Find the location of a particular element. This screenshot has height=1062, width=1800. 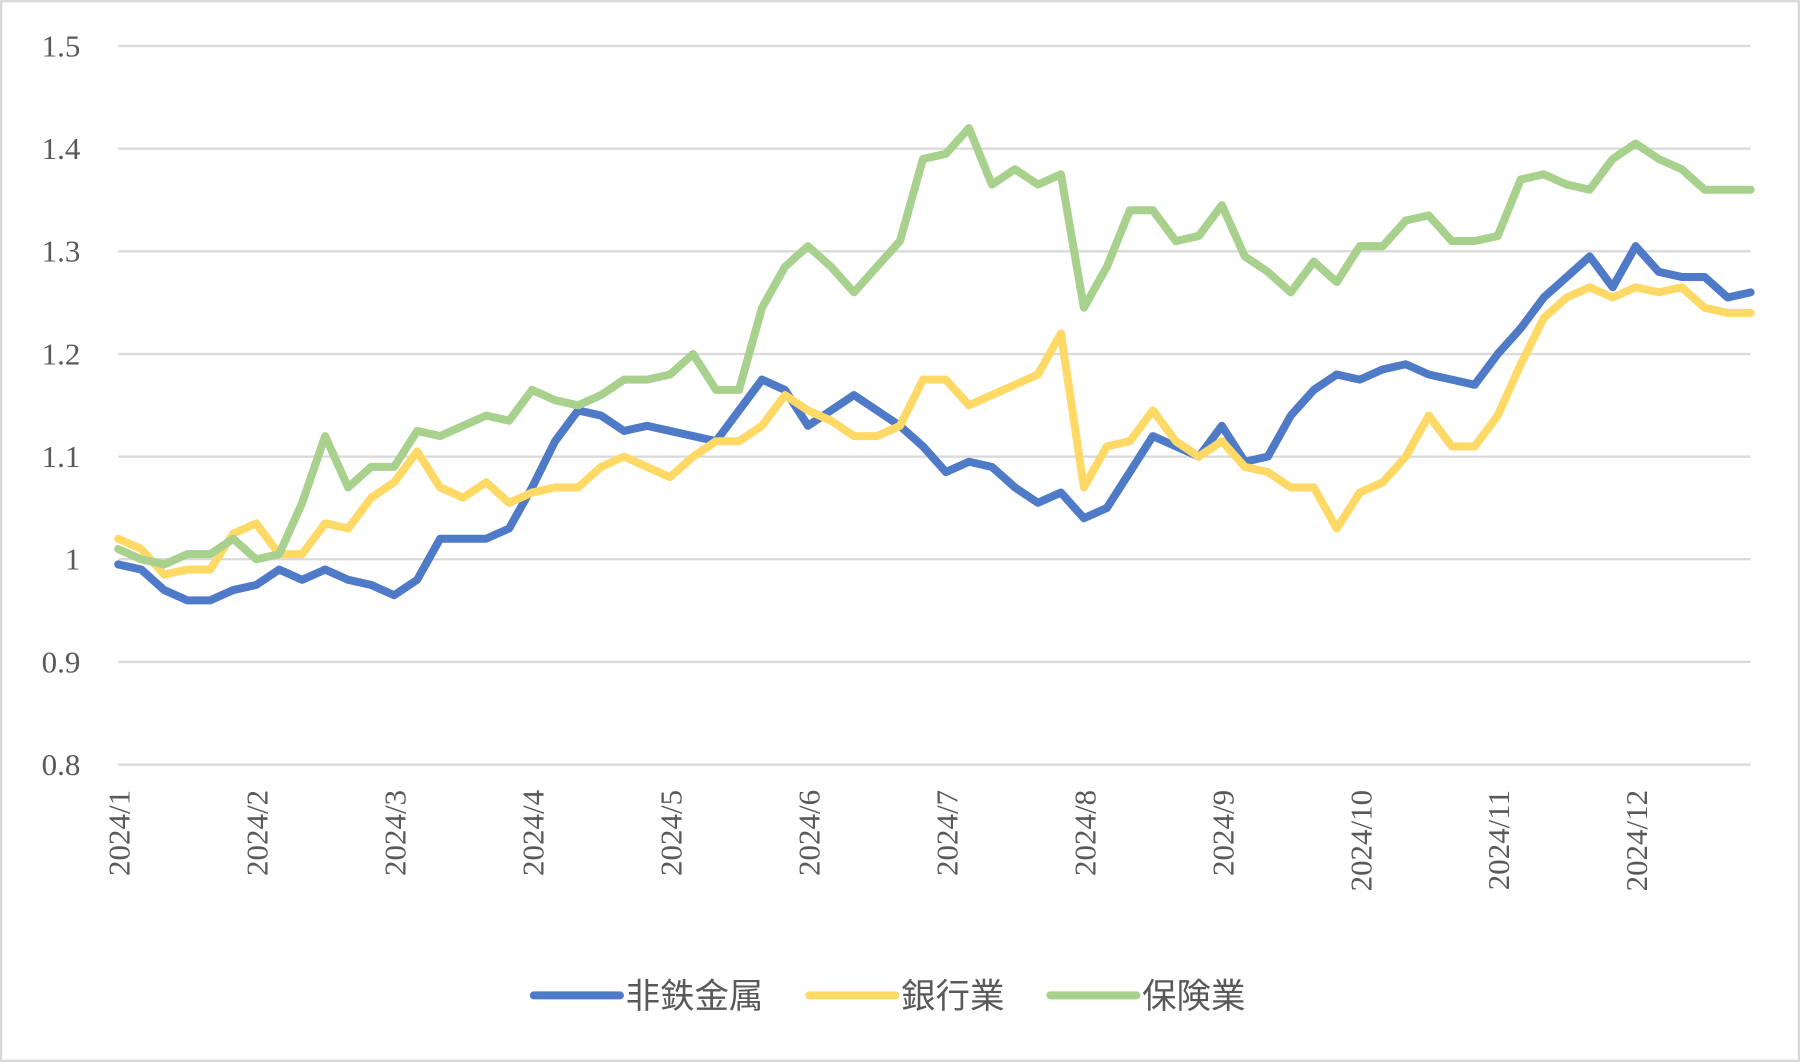

x-tick-label: 2024/5 is located at coordinates (671, 833).